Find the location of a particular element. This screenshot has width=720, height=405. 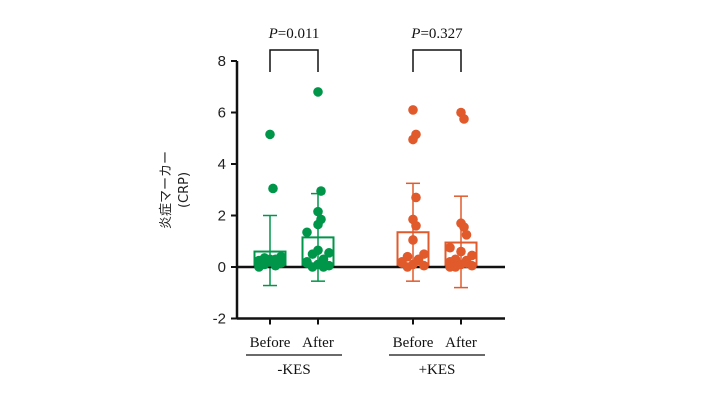

y-tick-label: 6 is located at coordinates (222, 113).